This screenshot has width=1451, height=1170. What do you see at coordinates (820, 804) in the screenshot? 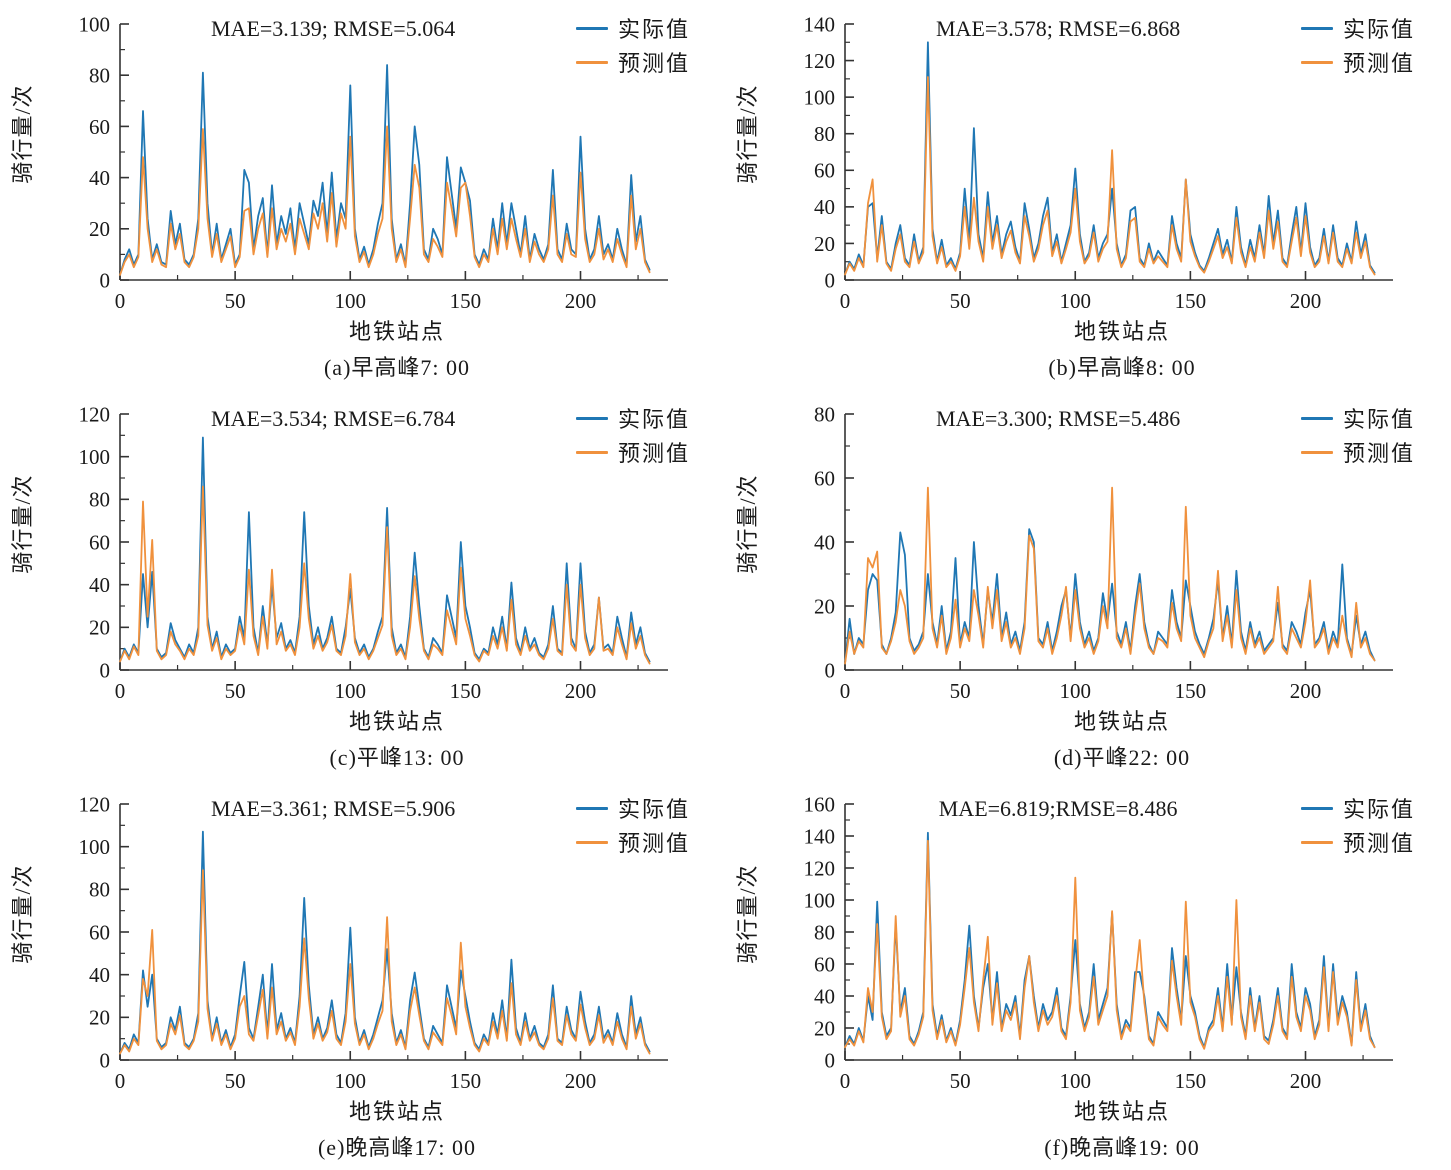
I see `svg-text: 160` at bounding box center [820, 804].